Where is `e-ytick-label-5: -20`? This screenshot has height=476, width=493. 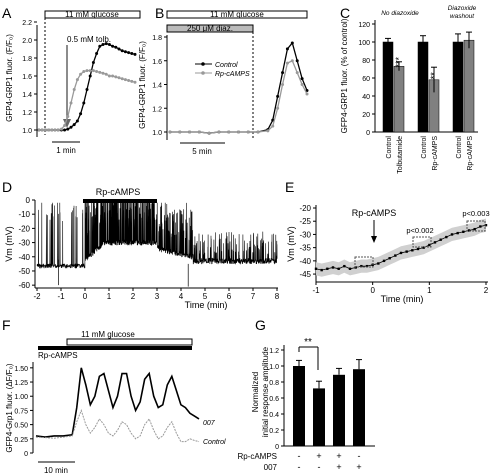
e-ytick-label-5: -20 is located at coordinates (305, 208).